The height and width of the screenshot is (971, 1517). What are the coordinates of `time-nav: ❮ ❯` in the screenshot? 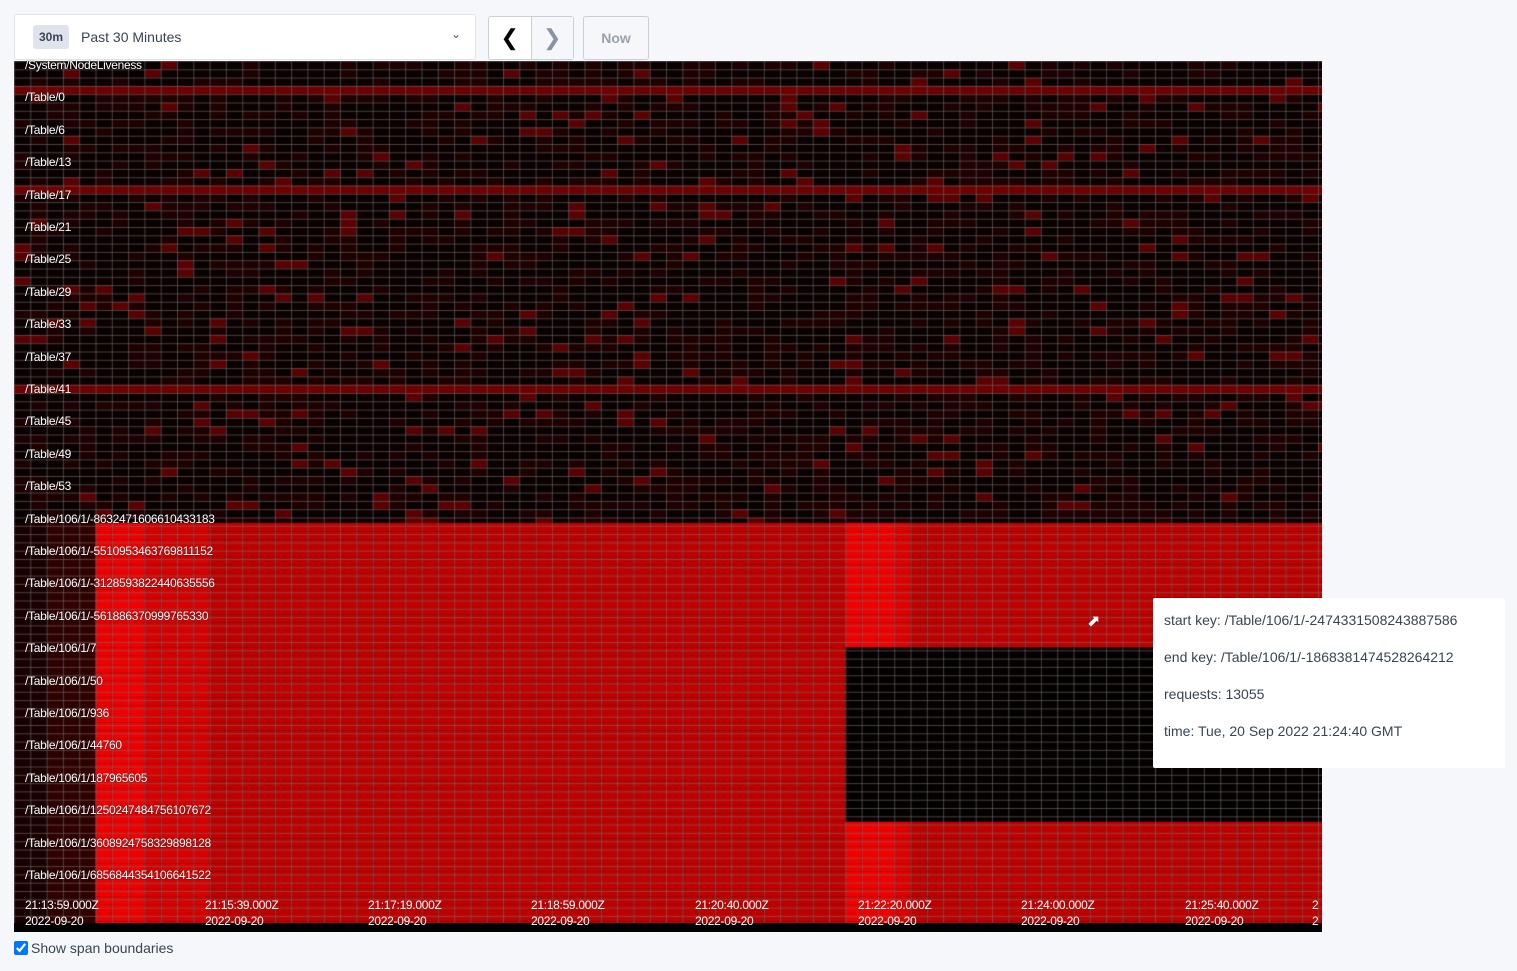 It's located at (531, 38).